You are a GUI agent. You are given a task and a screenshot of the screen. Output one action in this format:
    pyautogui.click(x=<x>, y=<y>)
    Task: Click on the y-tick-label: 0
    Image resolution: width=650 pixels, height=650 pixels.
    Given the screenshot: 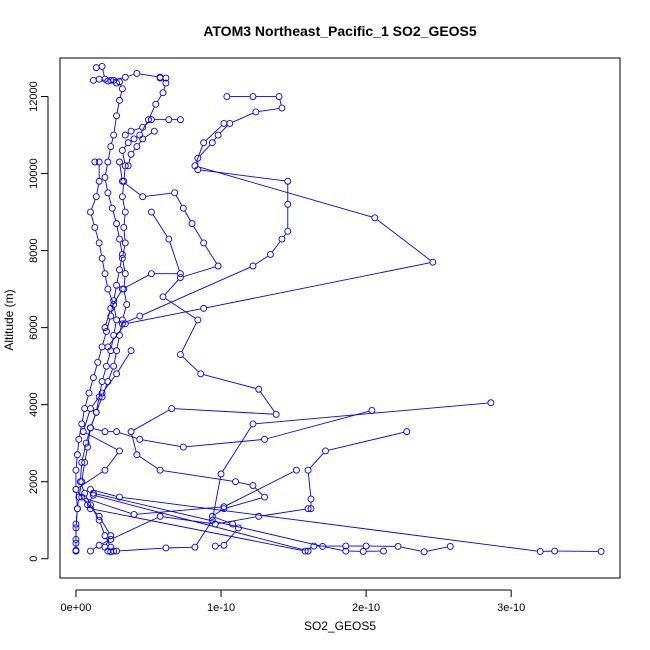 What is the action you would take?
    pyautogui.click(x=34, y=559)
    